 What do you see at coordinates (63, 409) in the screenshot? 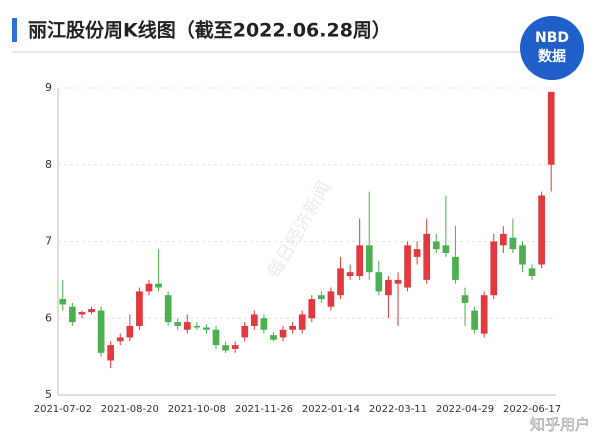
I see `x-tick-label: 2021-07-02` at bounding box center [63, 409].